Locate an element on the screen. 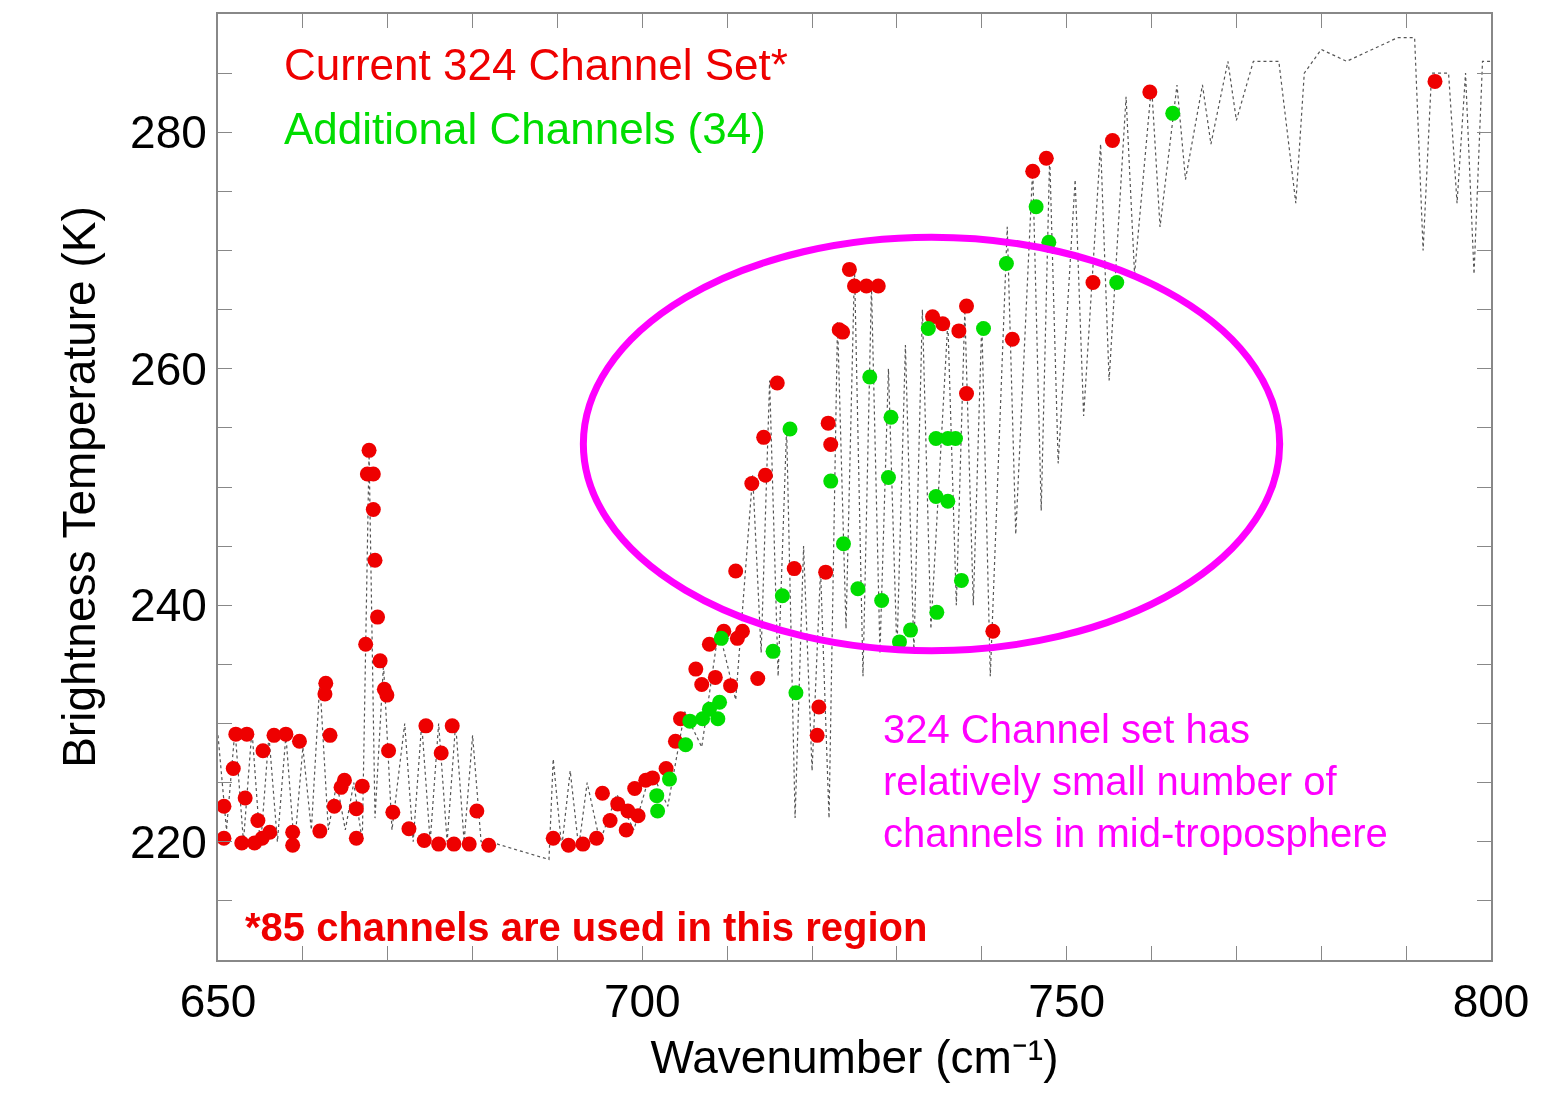 This screenshot has height=1106, width=1553. y-axis-title: Brightness Temperature (K) is located at coordinates (78, 487).